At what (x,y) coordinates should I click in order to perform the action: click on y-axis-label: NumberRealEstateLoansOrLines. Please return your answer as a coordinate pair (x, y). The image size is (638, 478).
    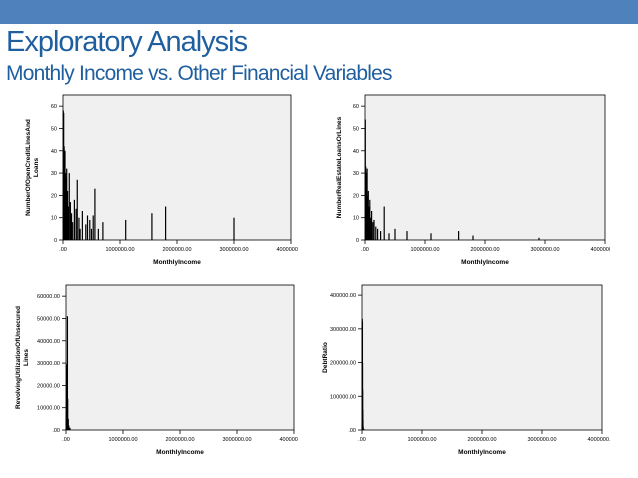
    Looking at the image, I should click on (339, 167).